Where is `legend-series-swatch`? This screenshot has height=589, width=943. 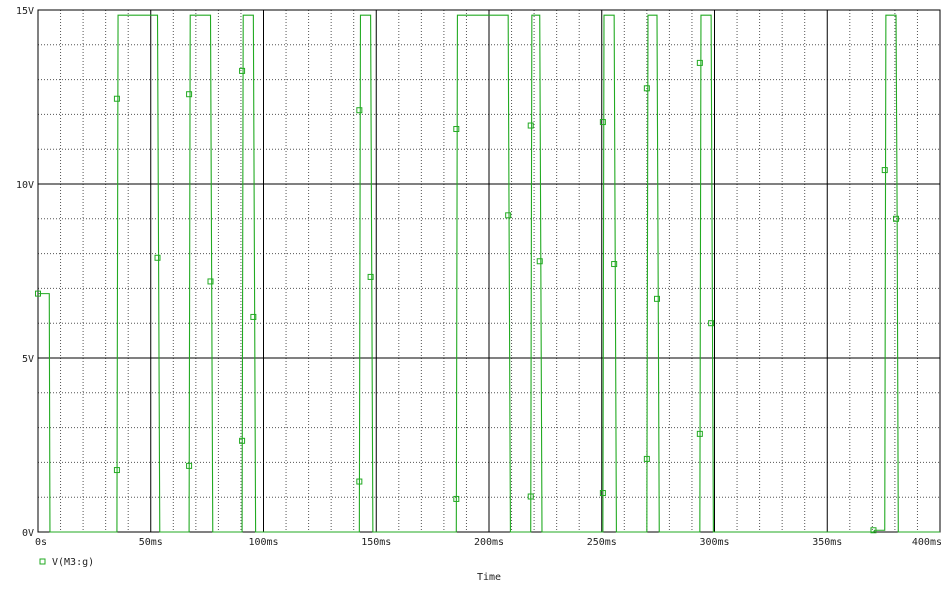
legend-series-swatch is located at coordinates (42, 561).